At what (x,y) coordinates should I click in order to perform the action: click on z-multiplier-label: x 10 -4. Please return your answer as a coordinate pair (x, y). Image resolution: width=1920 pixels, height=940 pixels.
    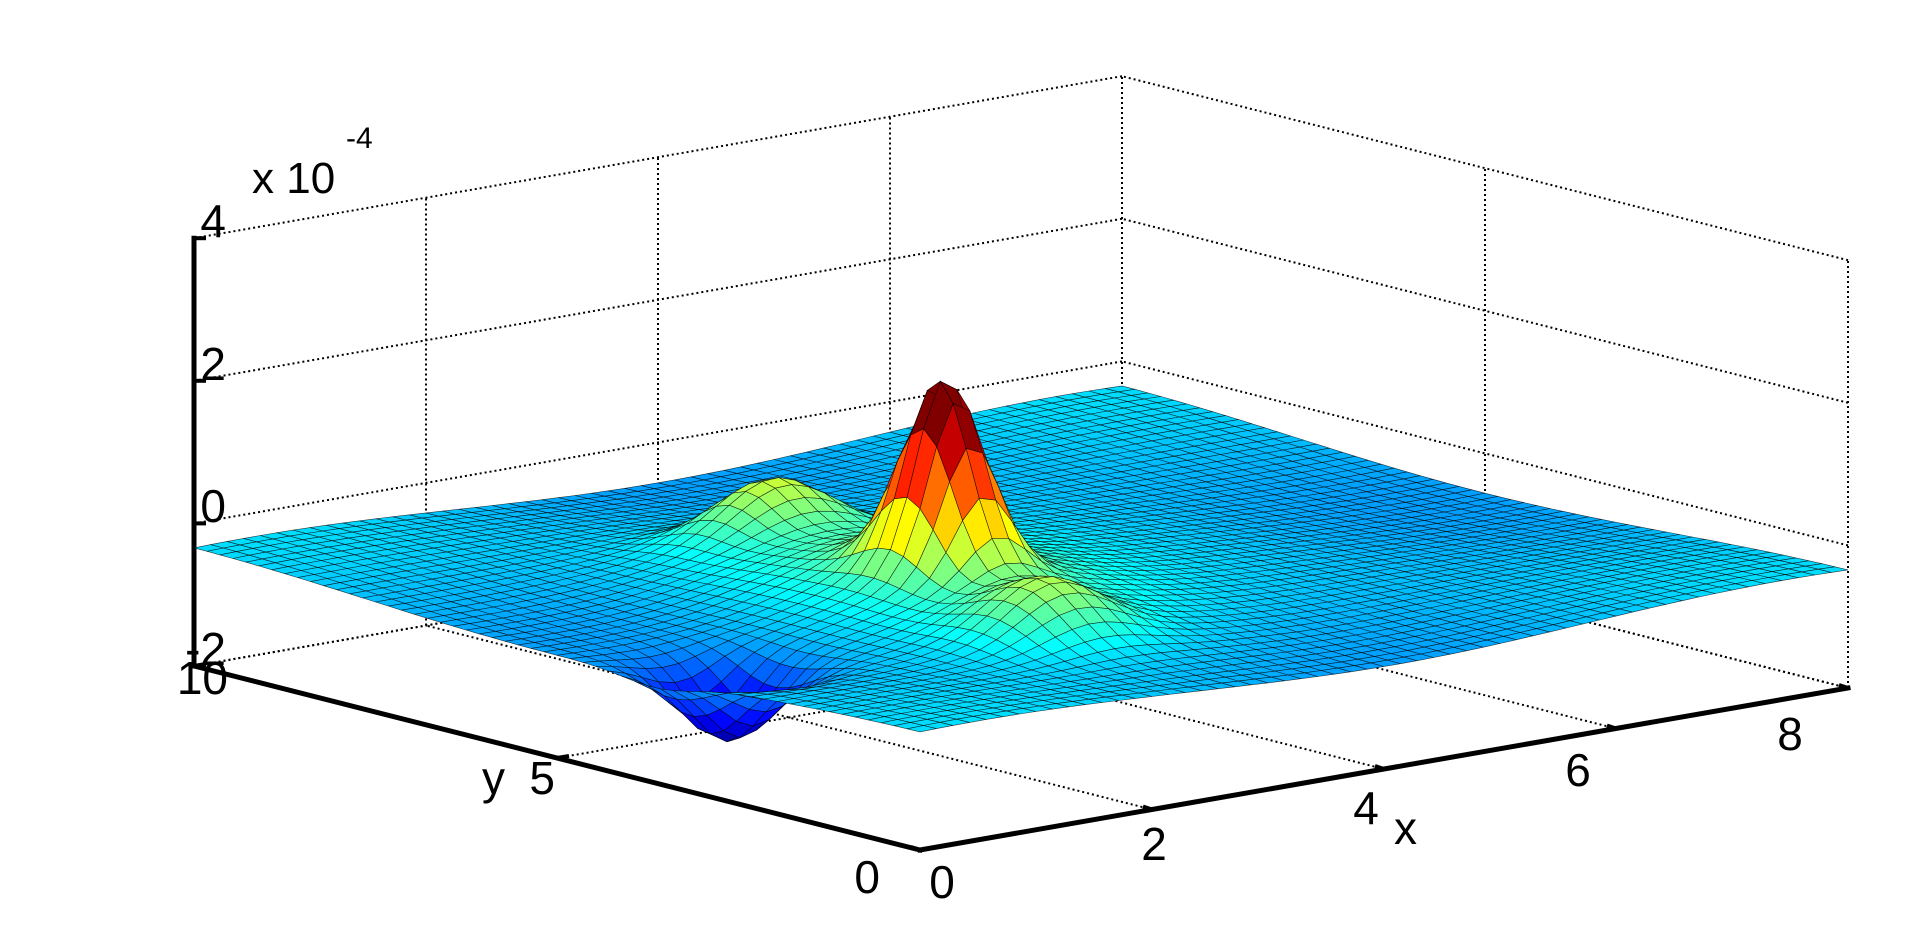
    Looking at the image, I should click on (312, 162).